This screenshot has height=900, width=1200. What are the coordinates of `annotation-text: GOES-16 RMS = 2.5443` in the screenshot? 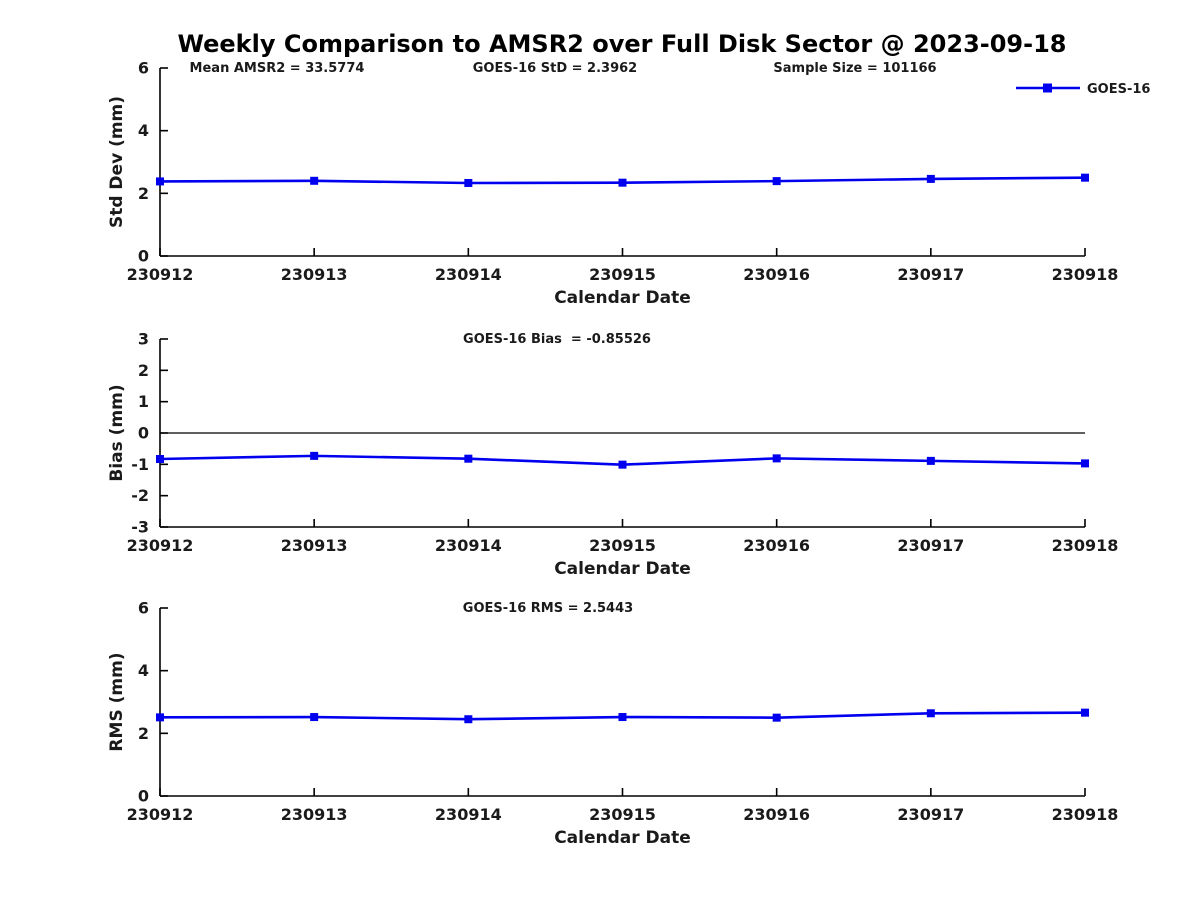 It's located at (548, 608).